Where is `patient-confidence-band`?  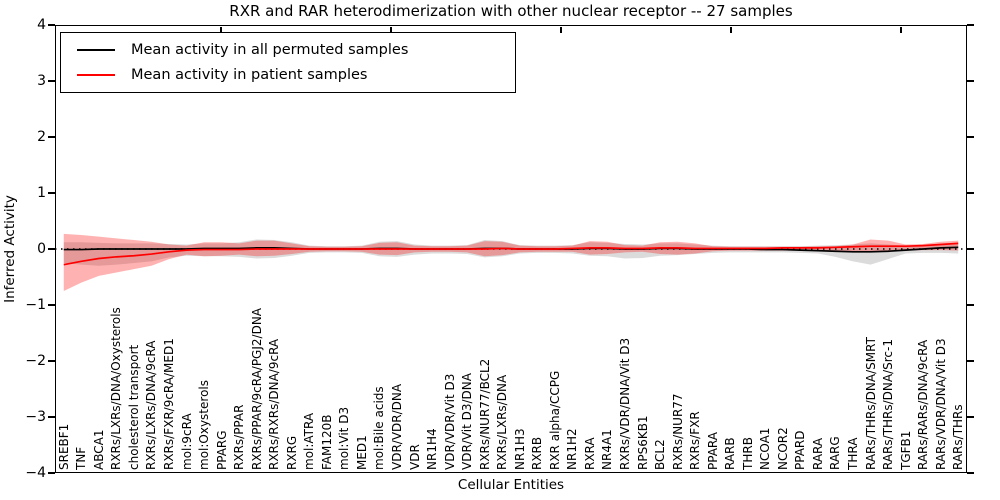
patient-confidence-band is located at coordinates (511, 262).